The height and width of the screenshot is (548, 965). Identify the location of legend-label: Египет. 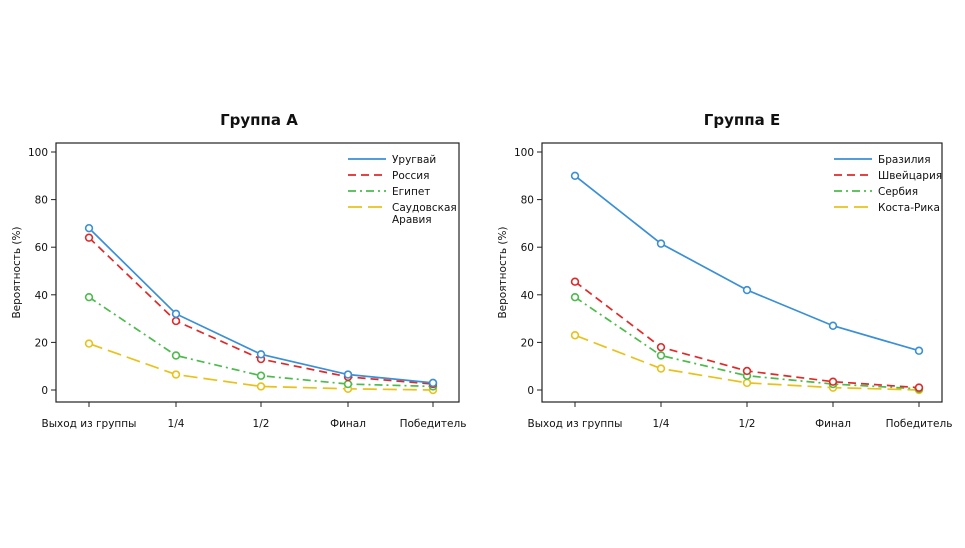
(411, 192).